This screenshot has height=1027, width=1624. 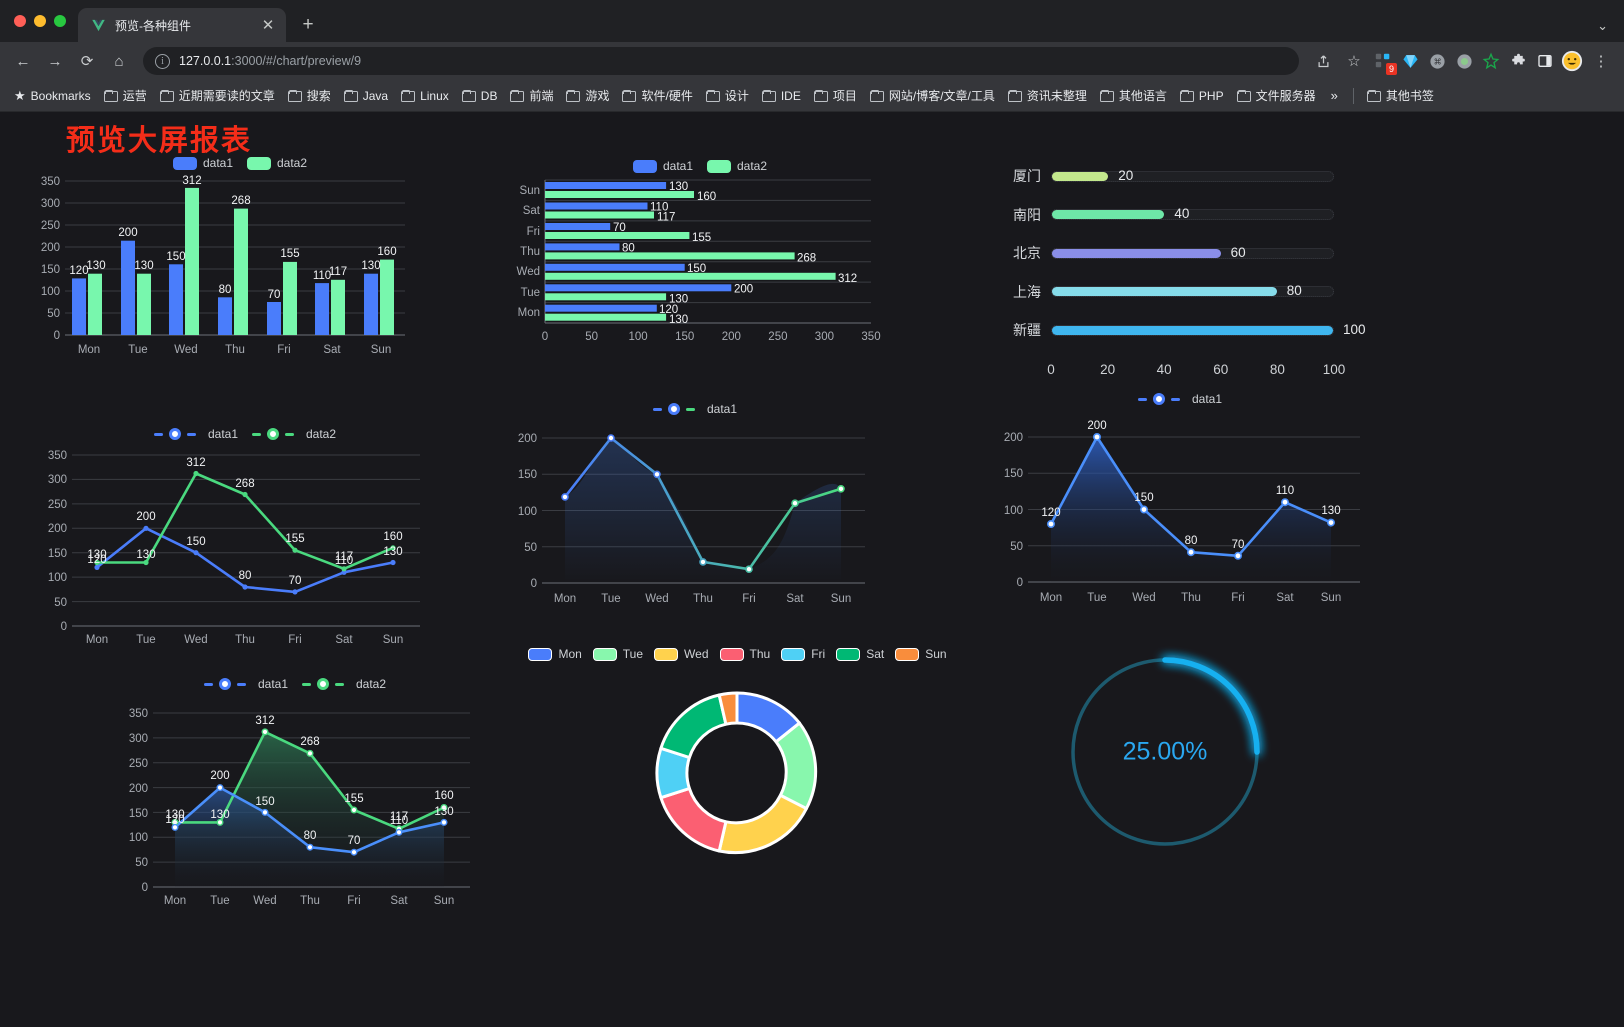 What do you see at coordinates (20, 21) in the screenshot?
I see `close-window-button` at bounding box center [20, 21].